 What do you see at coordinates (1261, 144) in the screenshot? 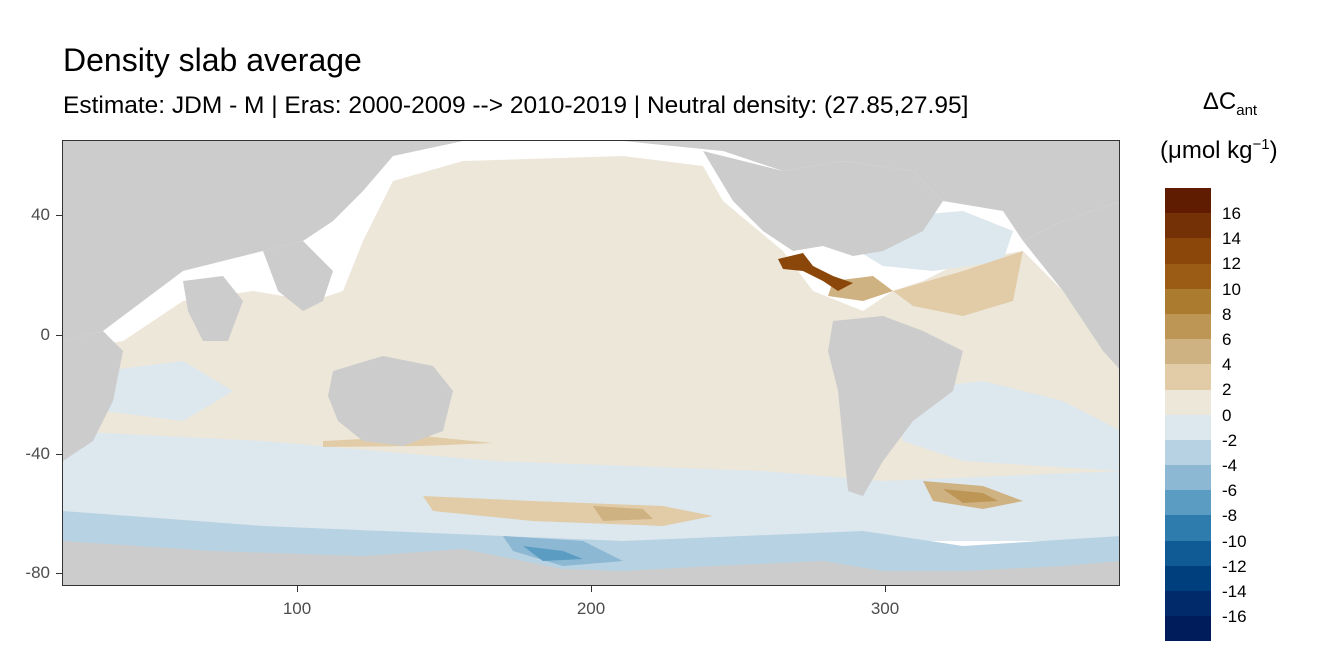
I see `legend-units-sup: −1` at bounding box center [1261, 144].